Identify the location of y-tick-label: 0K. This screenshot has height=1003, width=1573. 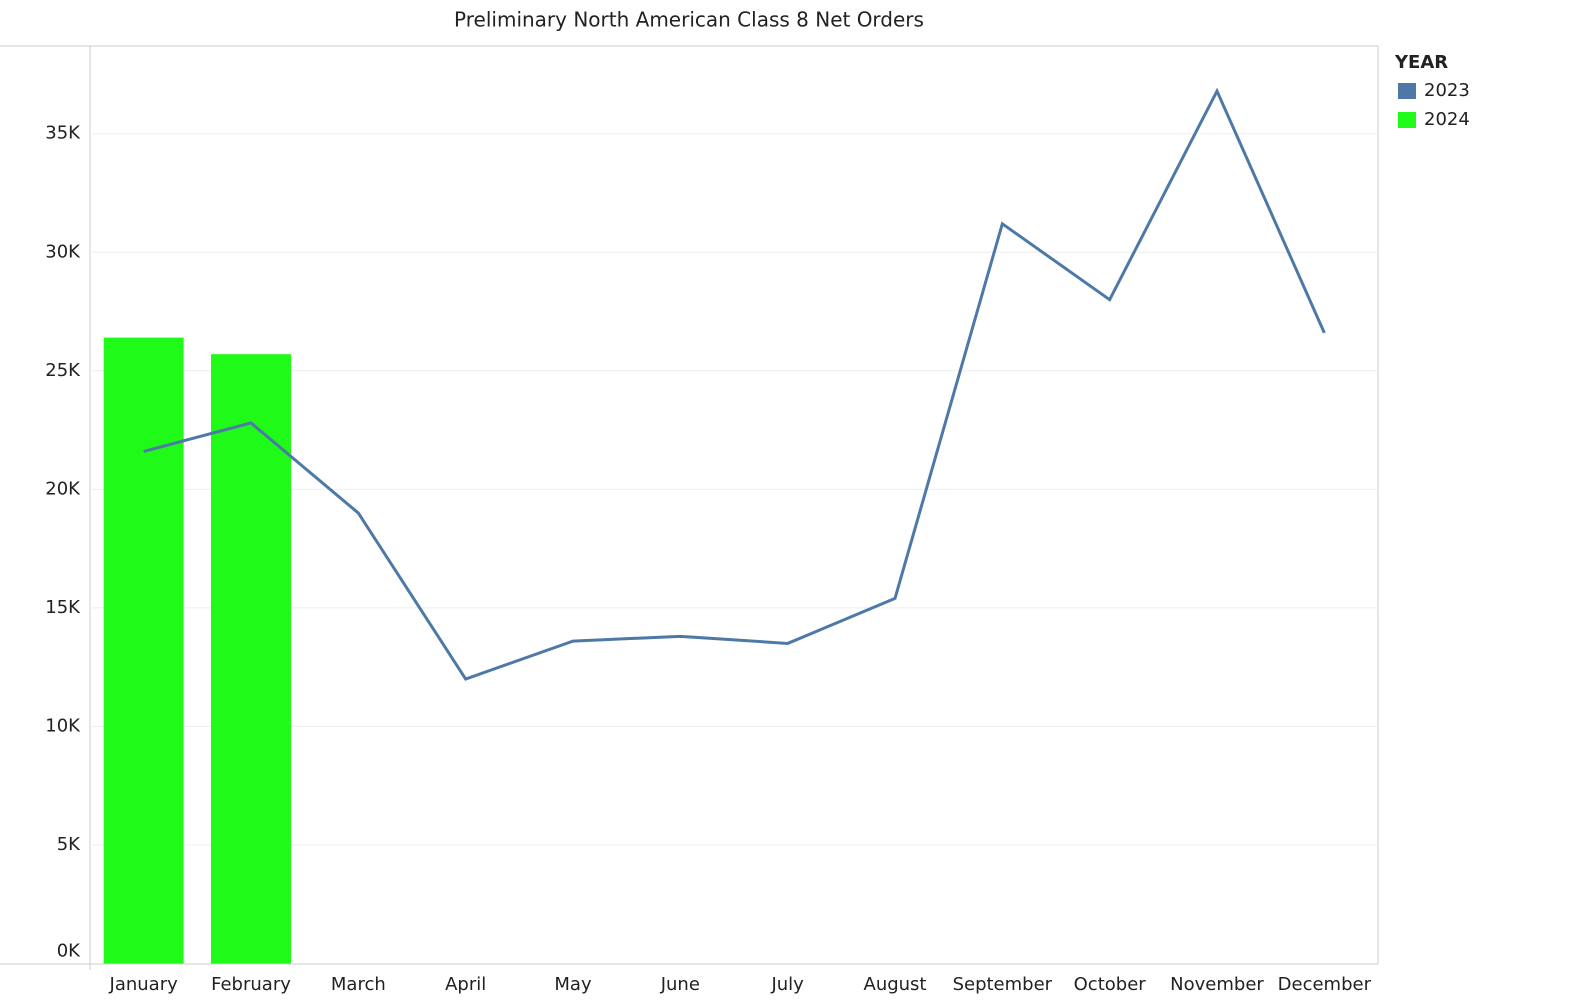
(69, 951).